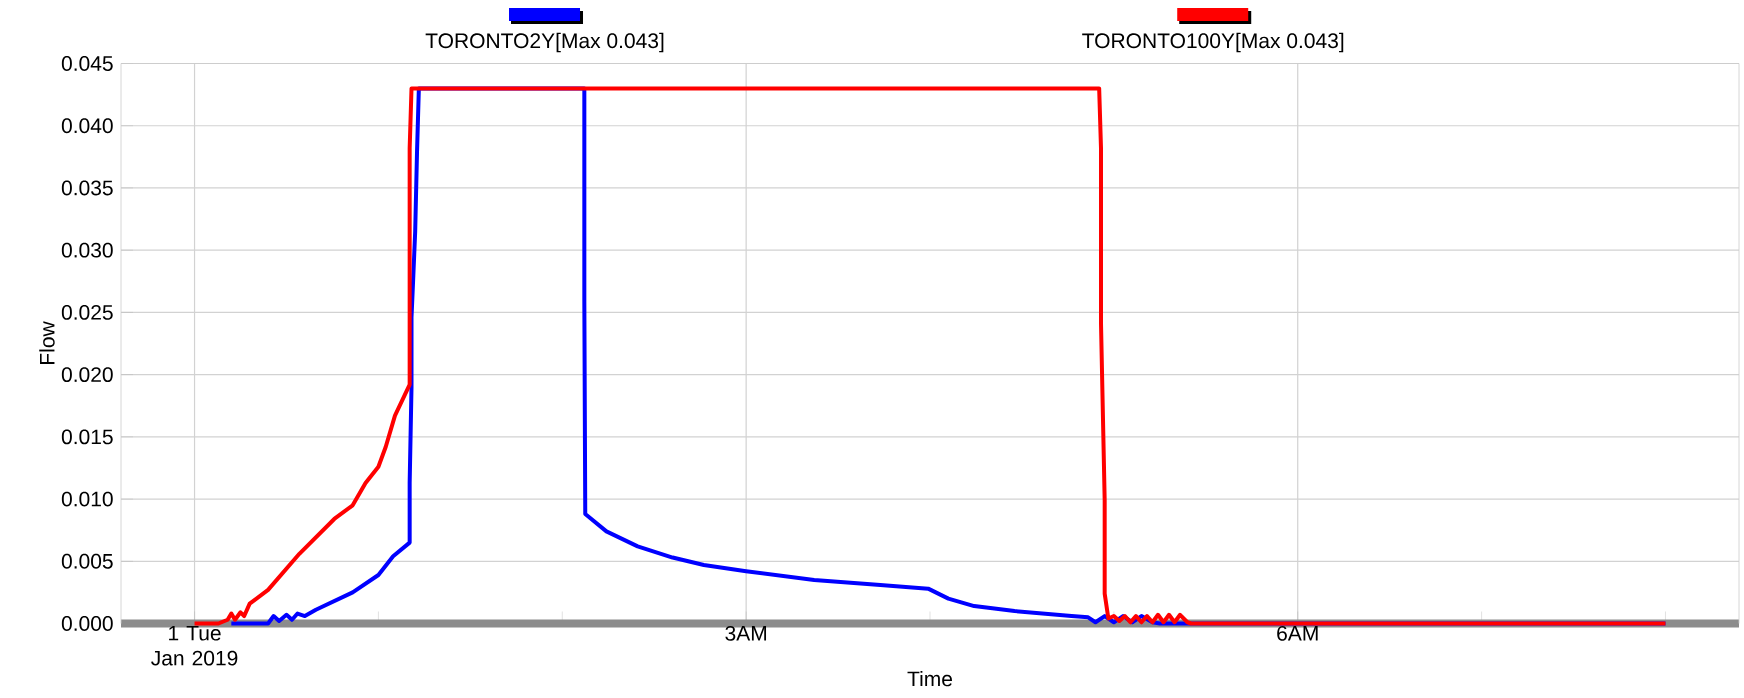 This screenshot has width=1744, height=698. What do you see at coordinates (87, 126) in the screenshot?
I see `y-tick-label: 0.040` at bounding box center [87, 126].